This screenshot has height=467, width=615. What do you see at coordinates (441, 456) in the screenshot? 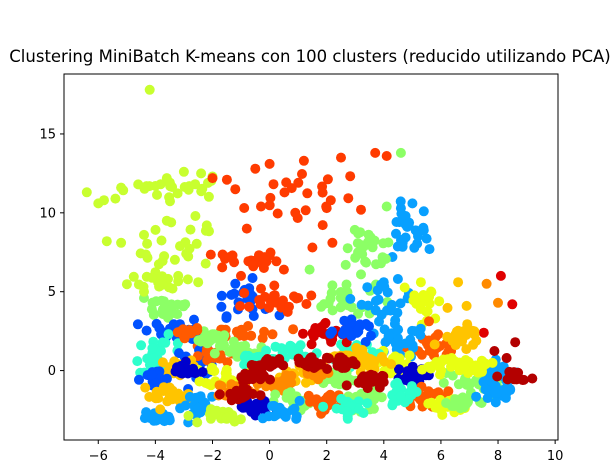
I see `x-tick-label: 6` at bounding box center [441, 456].